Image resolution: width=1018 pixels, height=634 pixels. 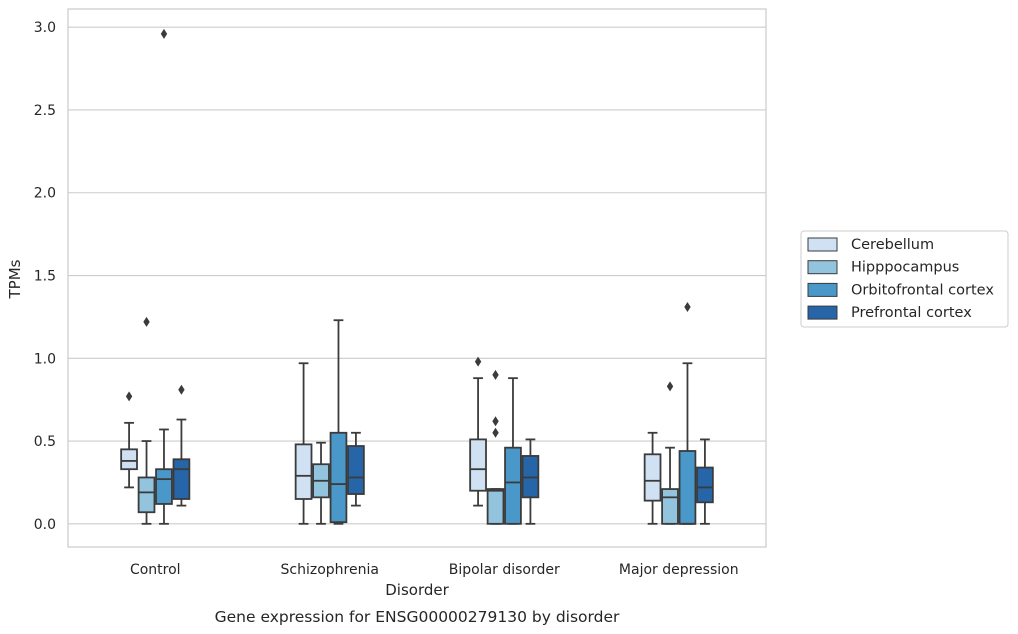 What do you see at coordinates (45, 111) in the screenshot?
I see `y-tick-label: 2.5` at bounding box center [45, 111].